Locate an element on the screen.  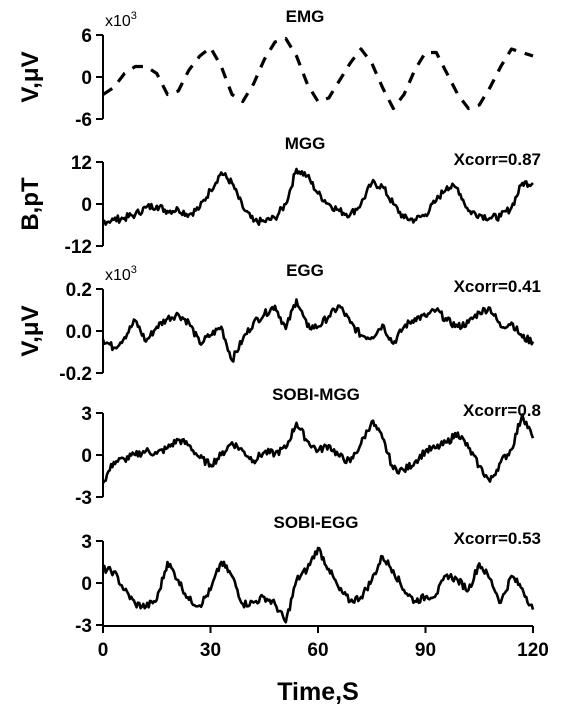
xcorr-label-sobi-mgg: Xcorr=0.8 is located at coordinates (502, 410).